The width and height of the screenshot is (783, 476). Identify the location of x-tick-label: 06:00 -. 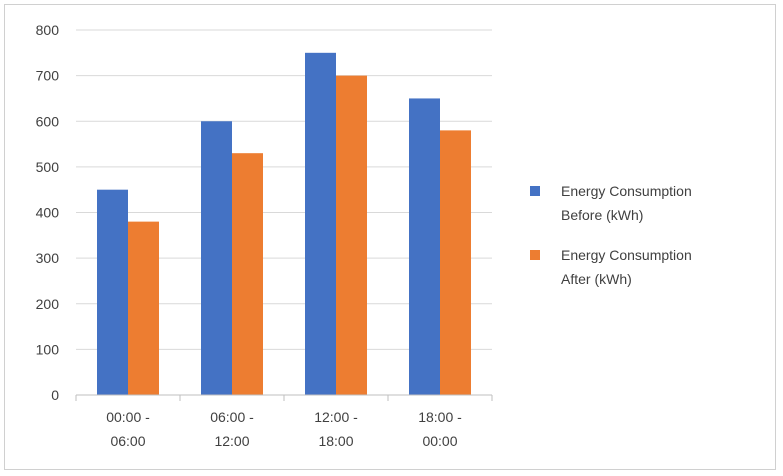
(232, 417).